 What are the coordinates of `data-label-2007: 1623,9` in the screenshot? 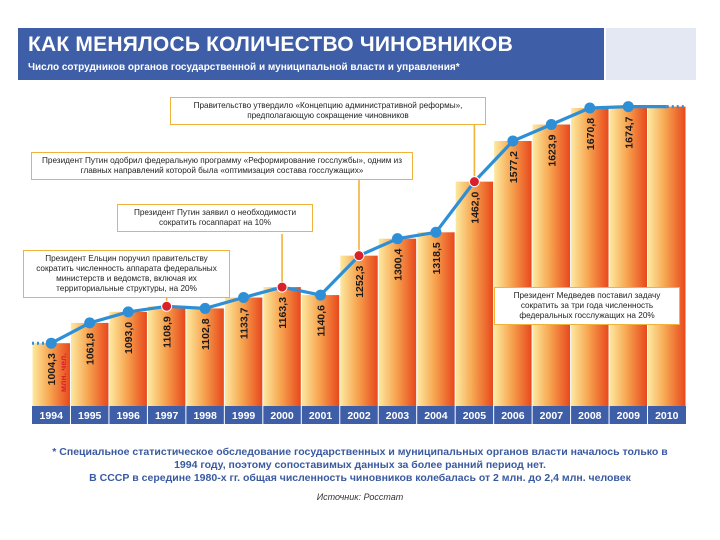 It's located at (552, 150).